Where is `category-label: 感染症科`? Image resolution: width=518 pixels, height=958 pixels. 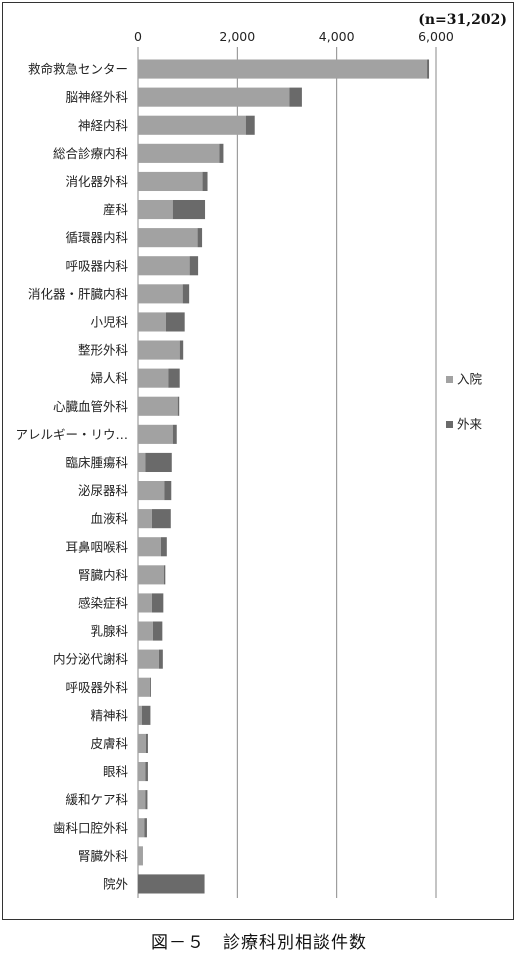 category-label: 感染症科 is located at coordinates (103, 602).